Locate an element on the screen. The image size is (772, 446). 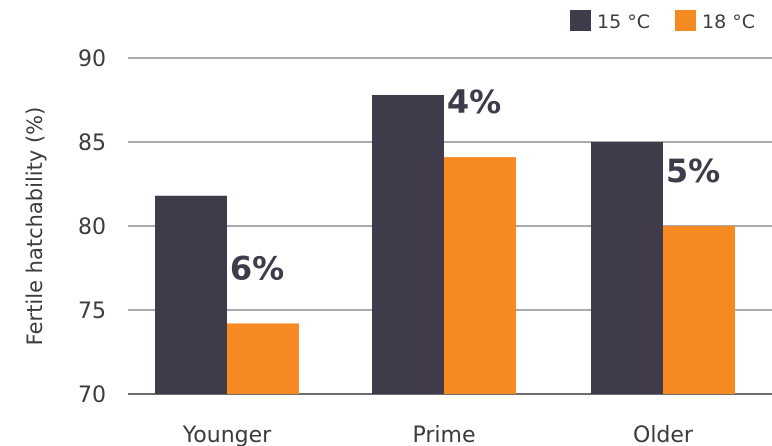
legend: 15 °C 18 °C is located at coordinates (662, 21).